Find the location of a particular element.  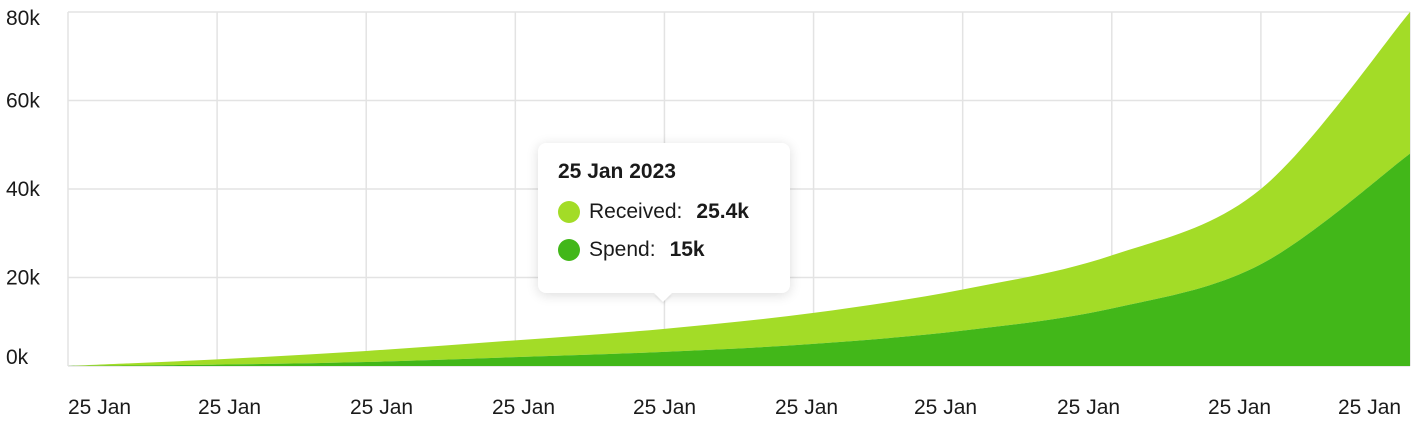

y-tick-label: 0k is located at coordinates (17, 357).